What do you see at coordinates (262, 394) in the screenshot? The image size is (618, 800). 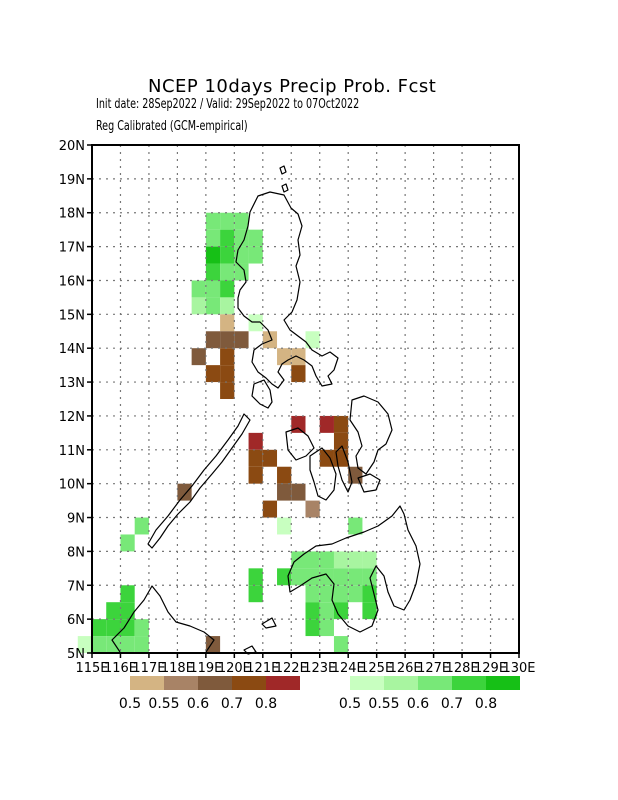 I see `mindoro-coastline` at bounding box center [262, 394].